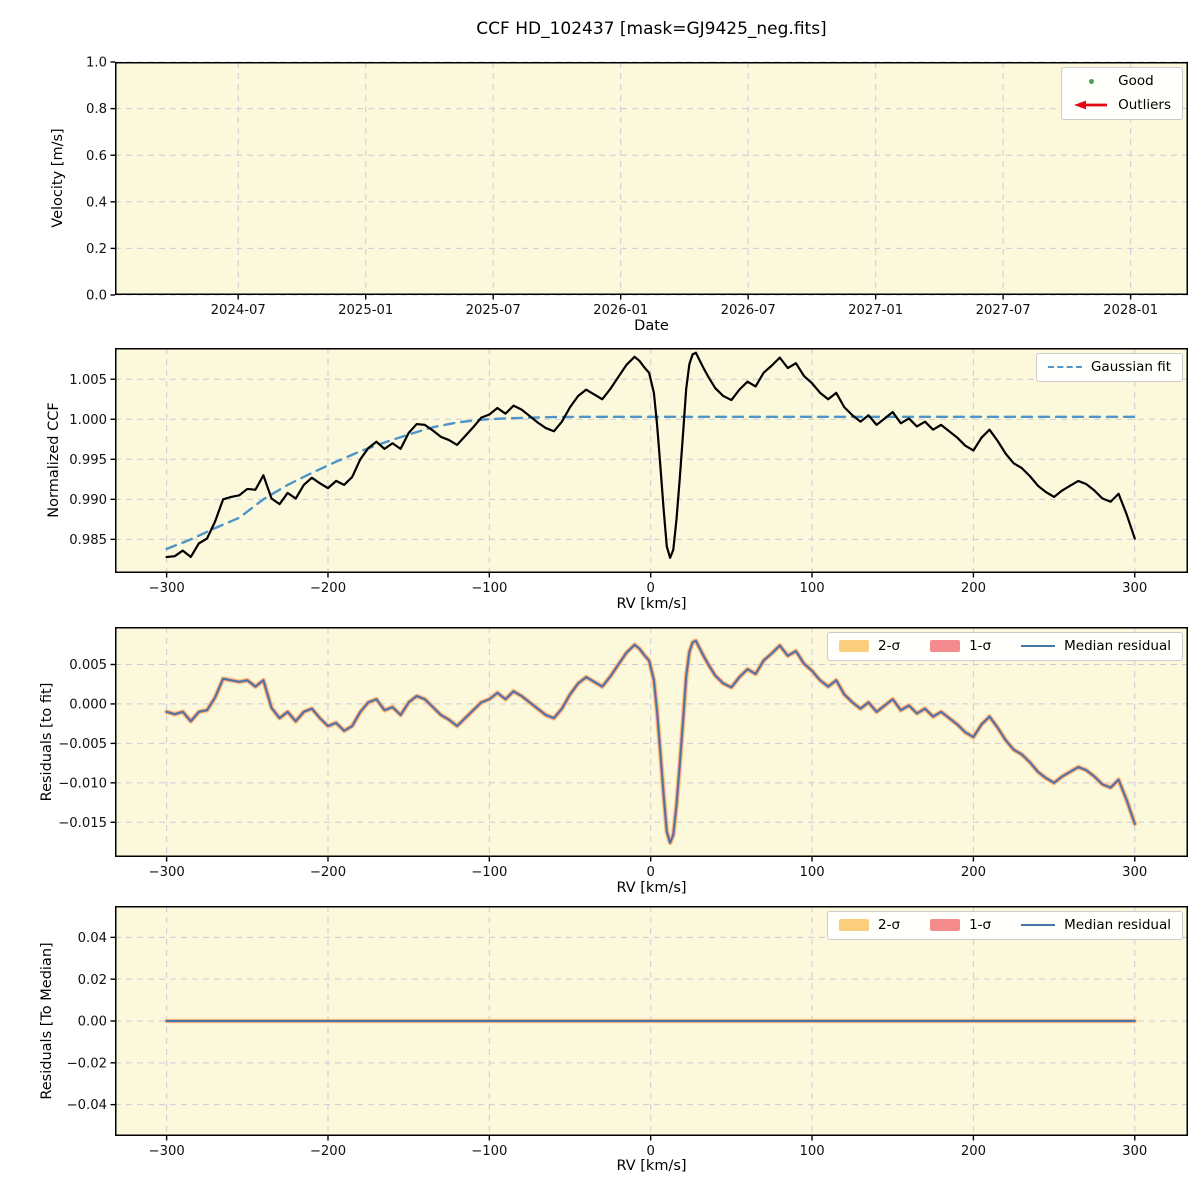 The width and height of the screenshot is (1200, 1200). What do you see at coordinates (651, 604) in the screenshot?
I see `x-axis-label-rv-1: RV [km/s]` at bounding box center [651, 604].